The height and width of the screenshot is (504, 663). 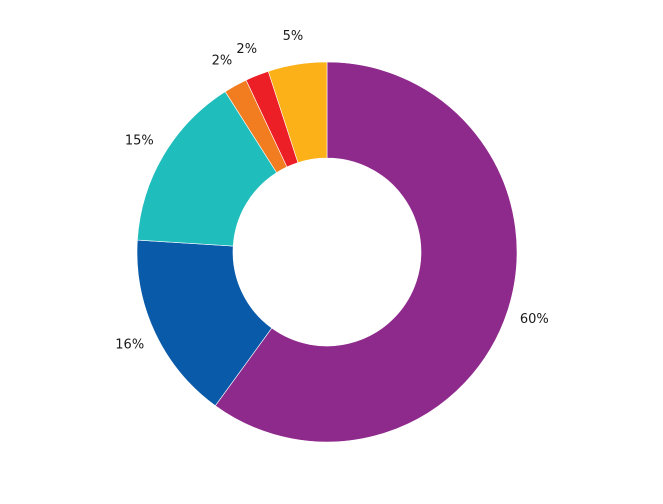 I want to click on slice-label-3: 2%, so click(x=222, y=60).